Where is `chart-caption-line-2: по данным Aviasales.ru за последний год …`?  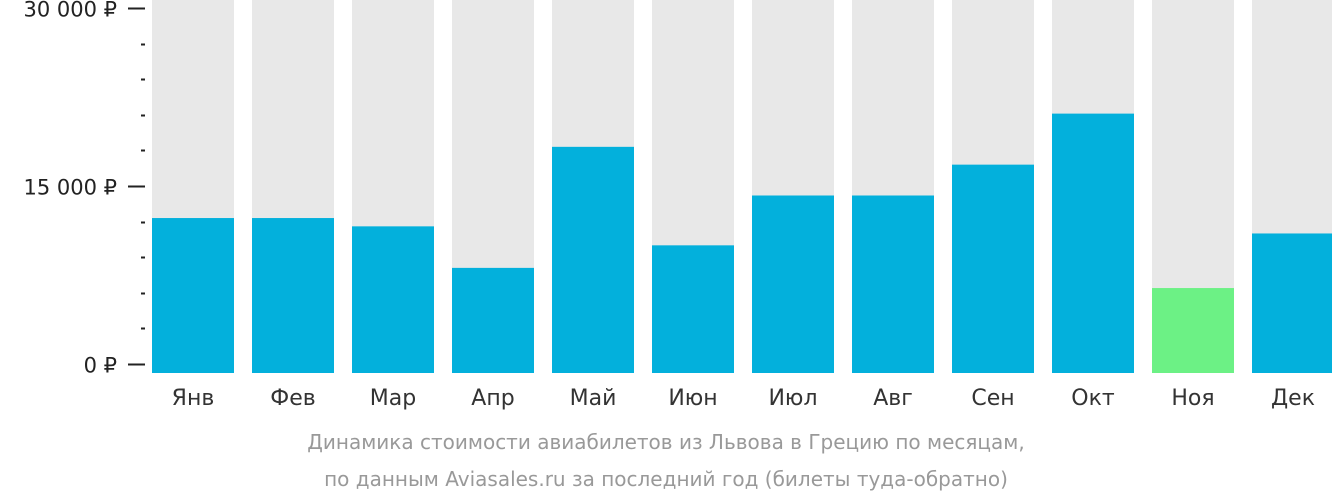
chart-caption-line-2: по данным Aviasales.ru за последний год … is located at coordinates (666, 479).